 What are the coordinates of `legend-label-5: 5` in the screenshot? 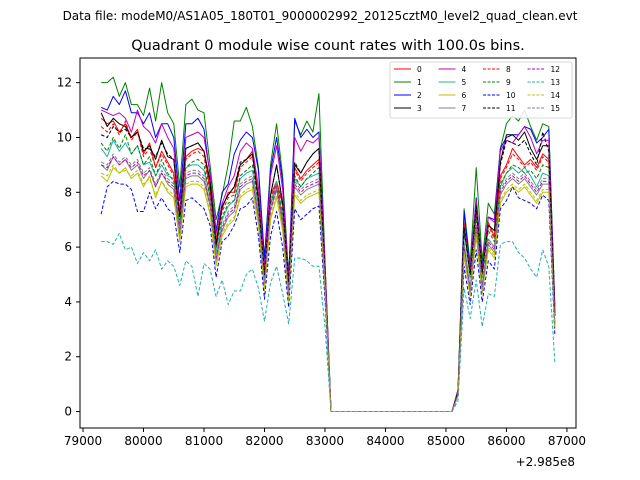 It's located at (464, 82).